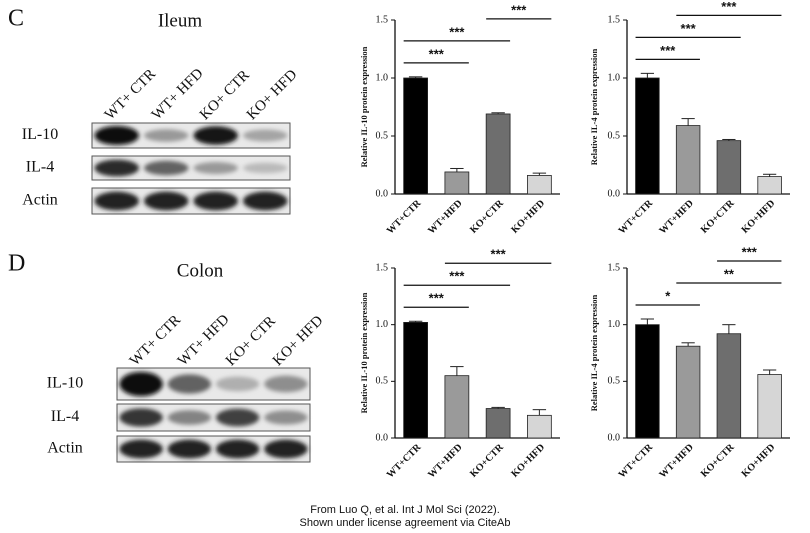 This screenshot has width=810, height=533. Describe the element at coordinates (729, 273) in the screenshot. I see `significance-label: **` at that location.